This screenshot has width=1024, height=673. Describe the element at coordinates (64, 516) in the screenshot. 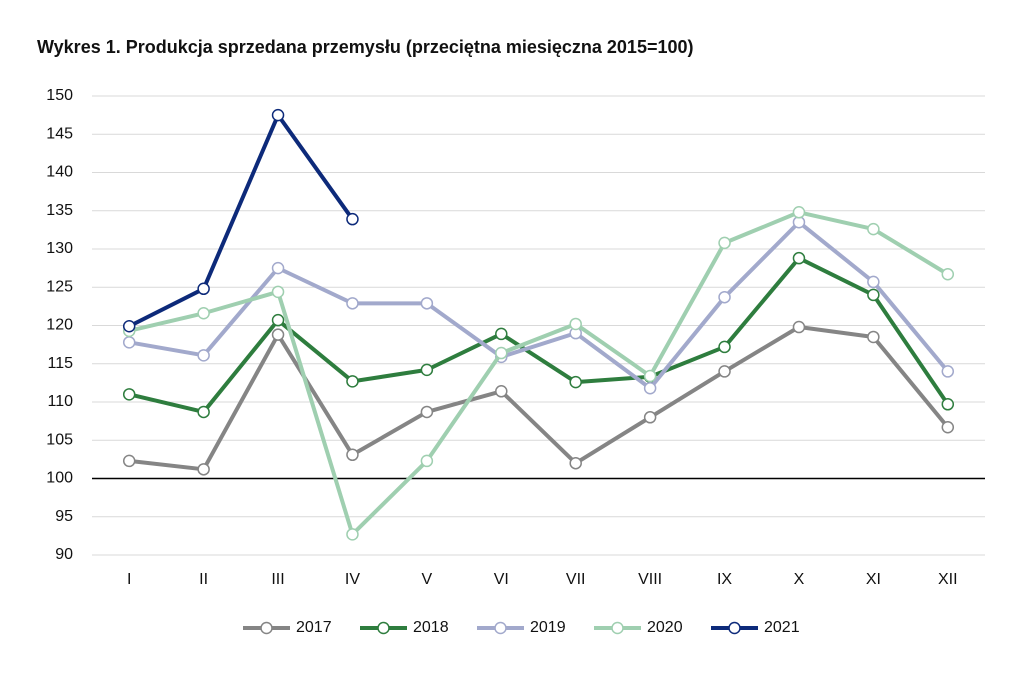

I see `y-tick-label: 95` at that location.